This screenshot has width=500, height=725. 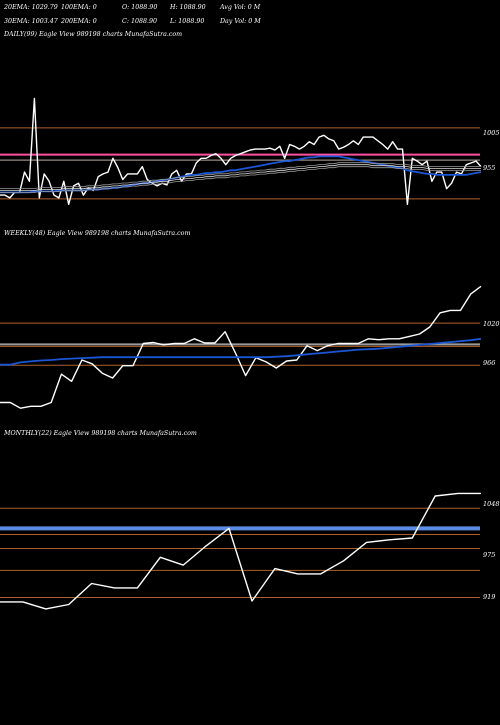 I want to click on header-100ema: 100EMA: 0, so click(x=79, y=7).